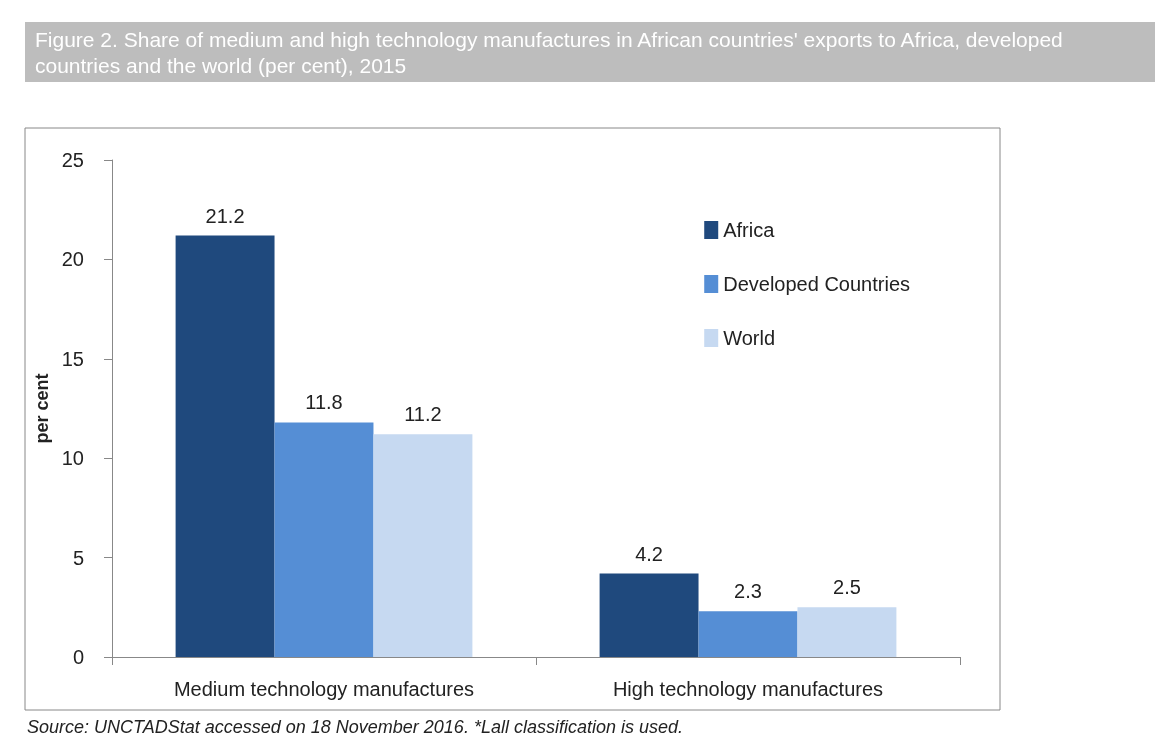 The width and height of the screenshot is (1155, 747). Describe the element at coordinates (816, 284) in the screenshot. I see `legend-label: Developed Countries` at that location.